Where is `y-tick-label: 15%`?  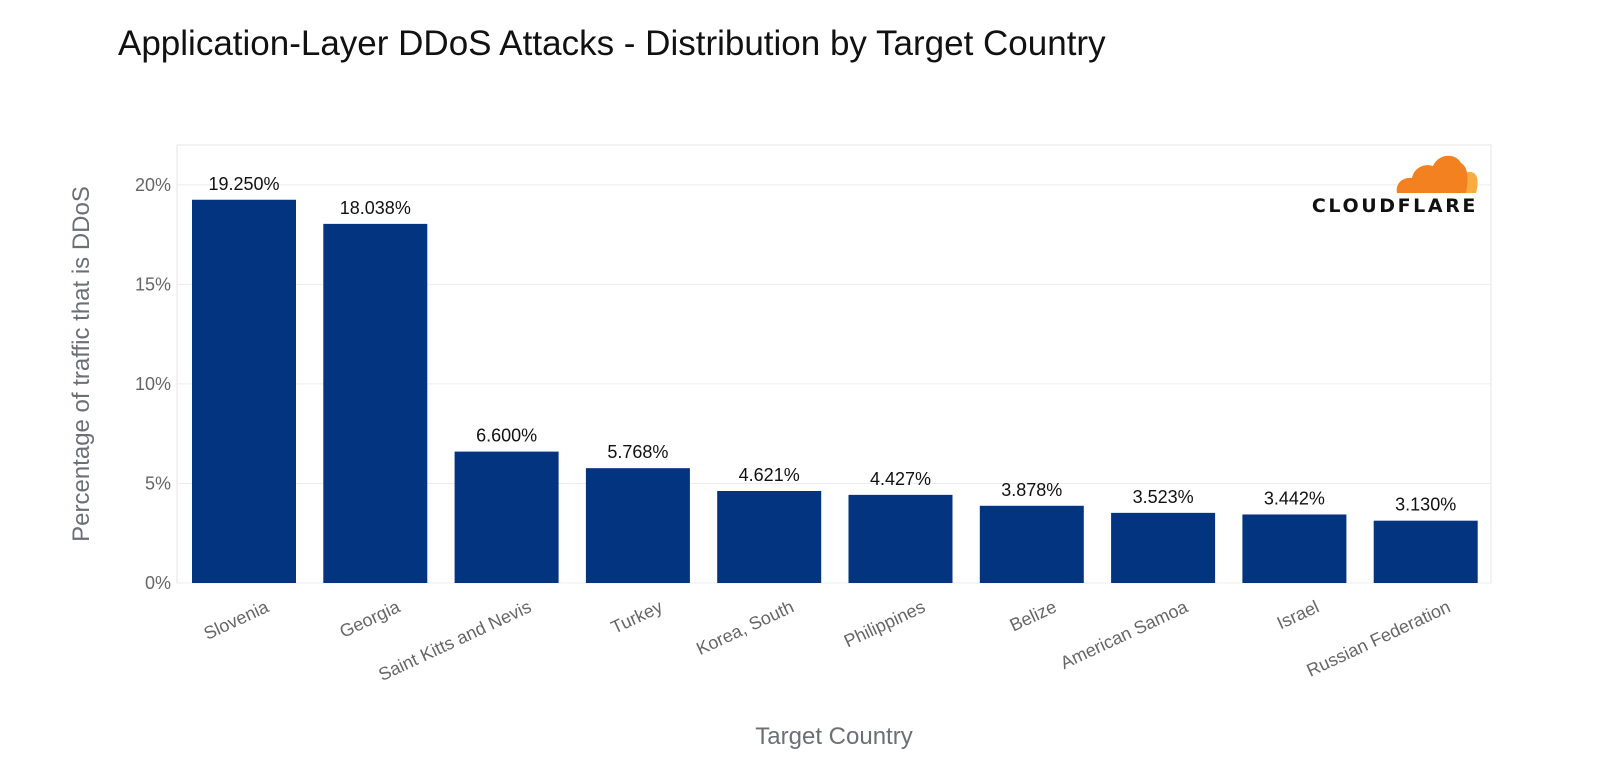
y-tick-label: 15% is located at coordinates (153, 284).